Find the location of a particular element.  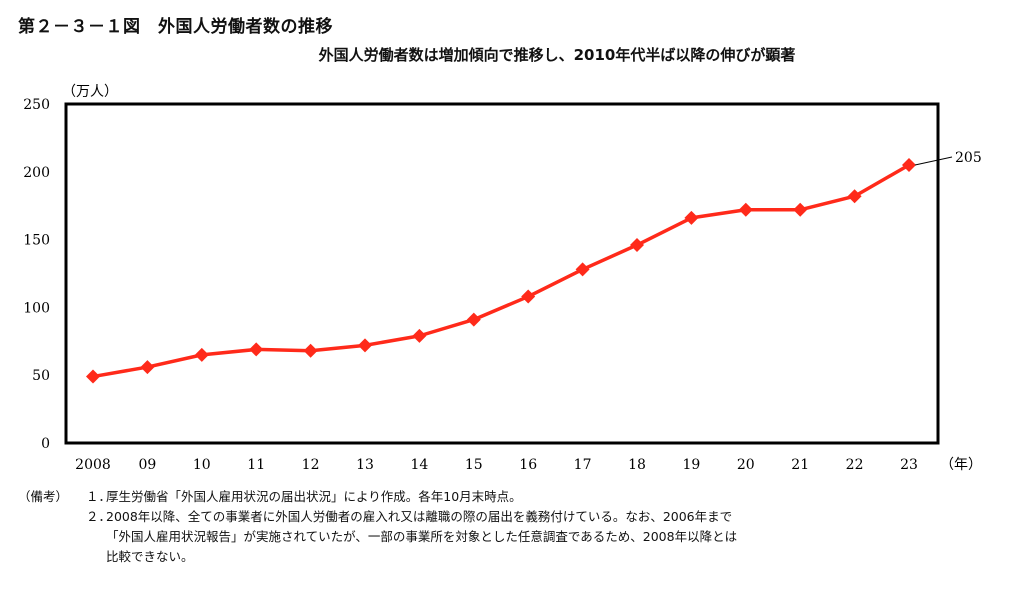

x-tick-label: 16 is located at coordinates (528, 465).